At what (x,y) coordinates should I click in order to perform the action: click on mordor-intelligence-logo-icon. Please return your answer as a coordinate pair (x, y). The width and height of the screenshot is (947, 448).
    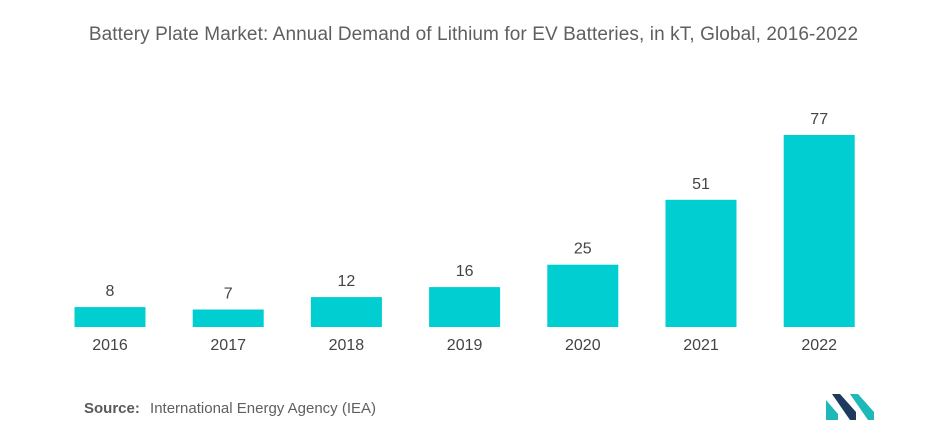
    Looking at the image, I should click on (850, 407).